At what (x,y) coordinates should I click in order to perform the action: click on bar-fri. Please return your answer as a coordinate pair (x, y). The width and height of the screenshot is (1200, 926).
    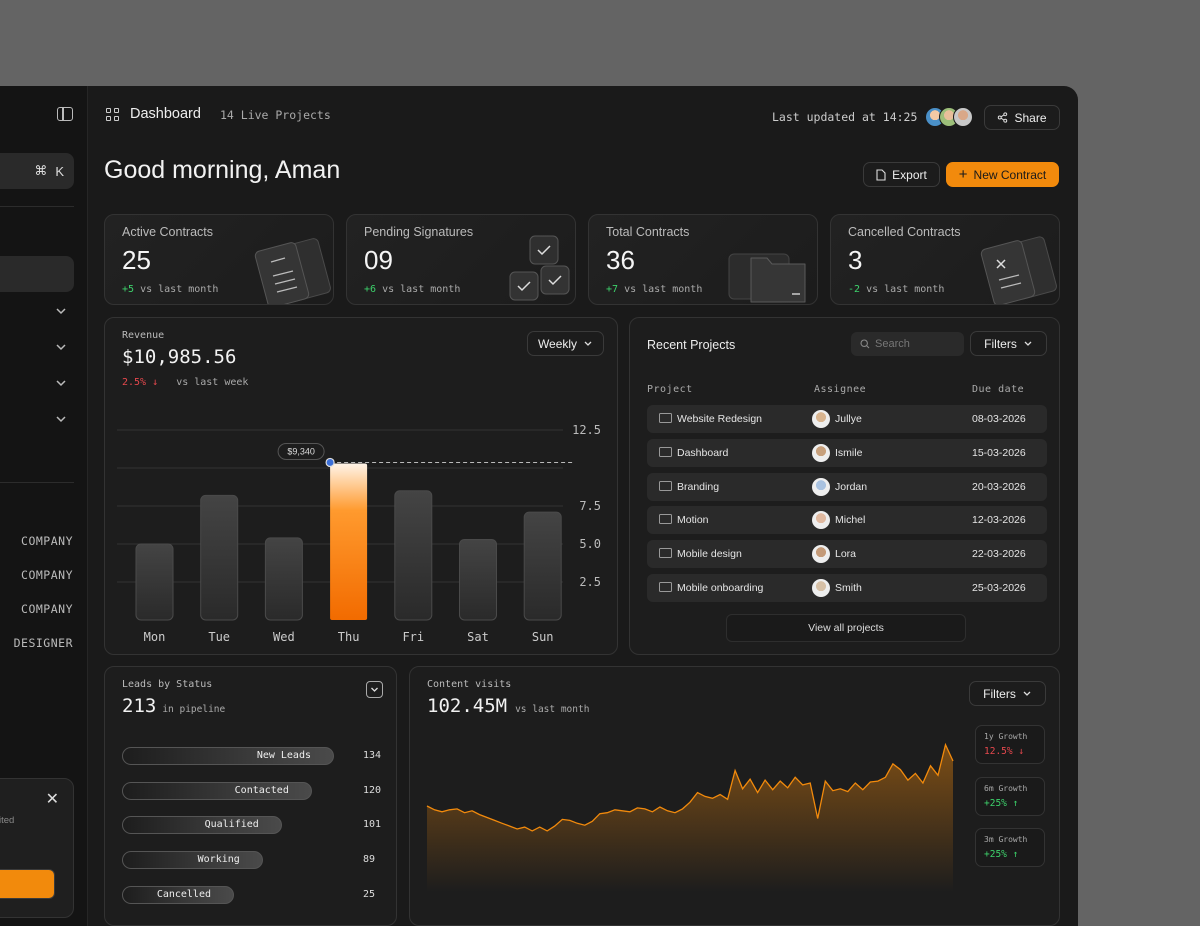
    Looking at the image, I should click on (413, 555).